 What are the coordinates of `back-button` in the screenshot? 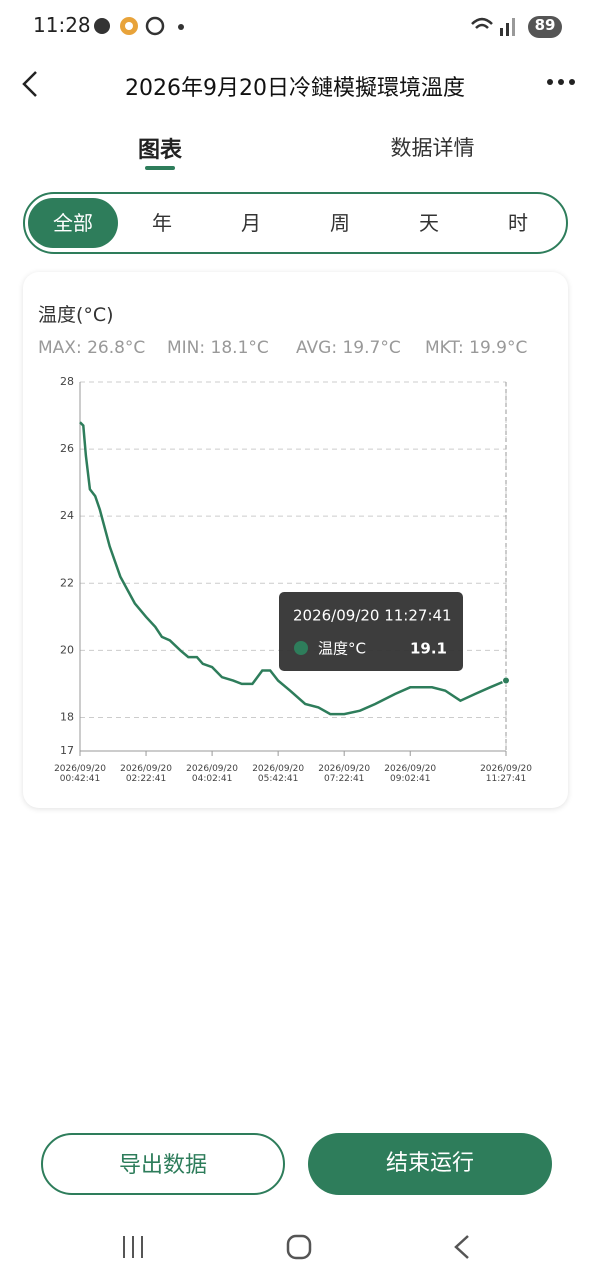 It's located at (33, 84).